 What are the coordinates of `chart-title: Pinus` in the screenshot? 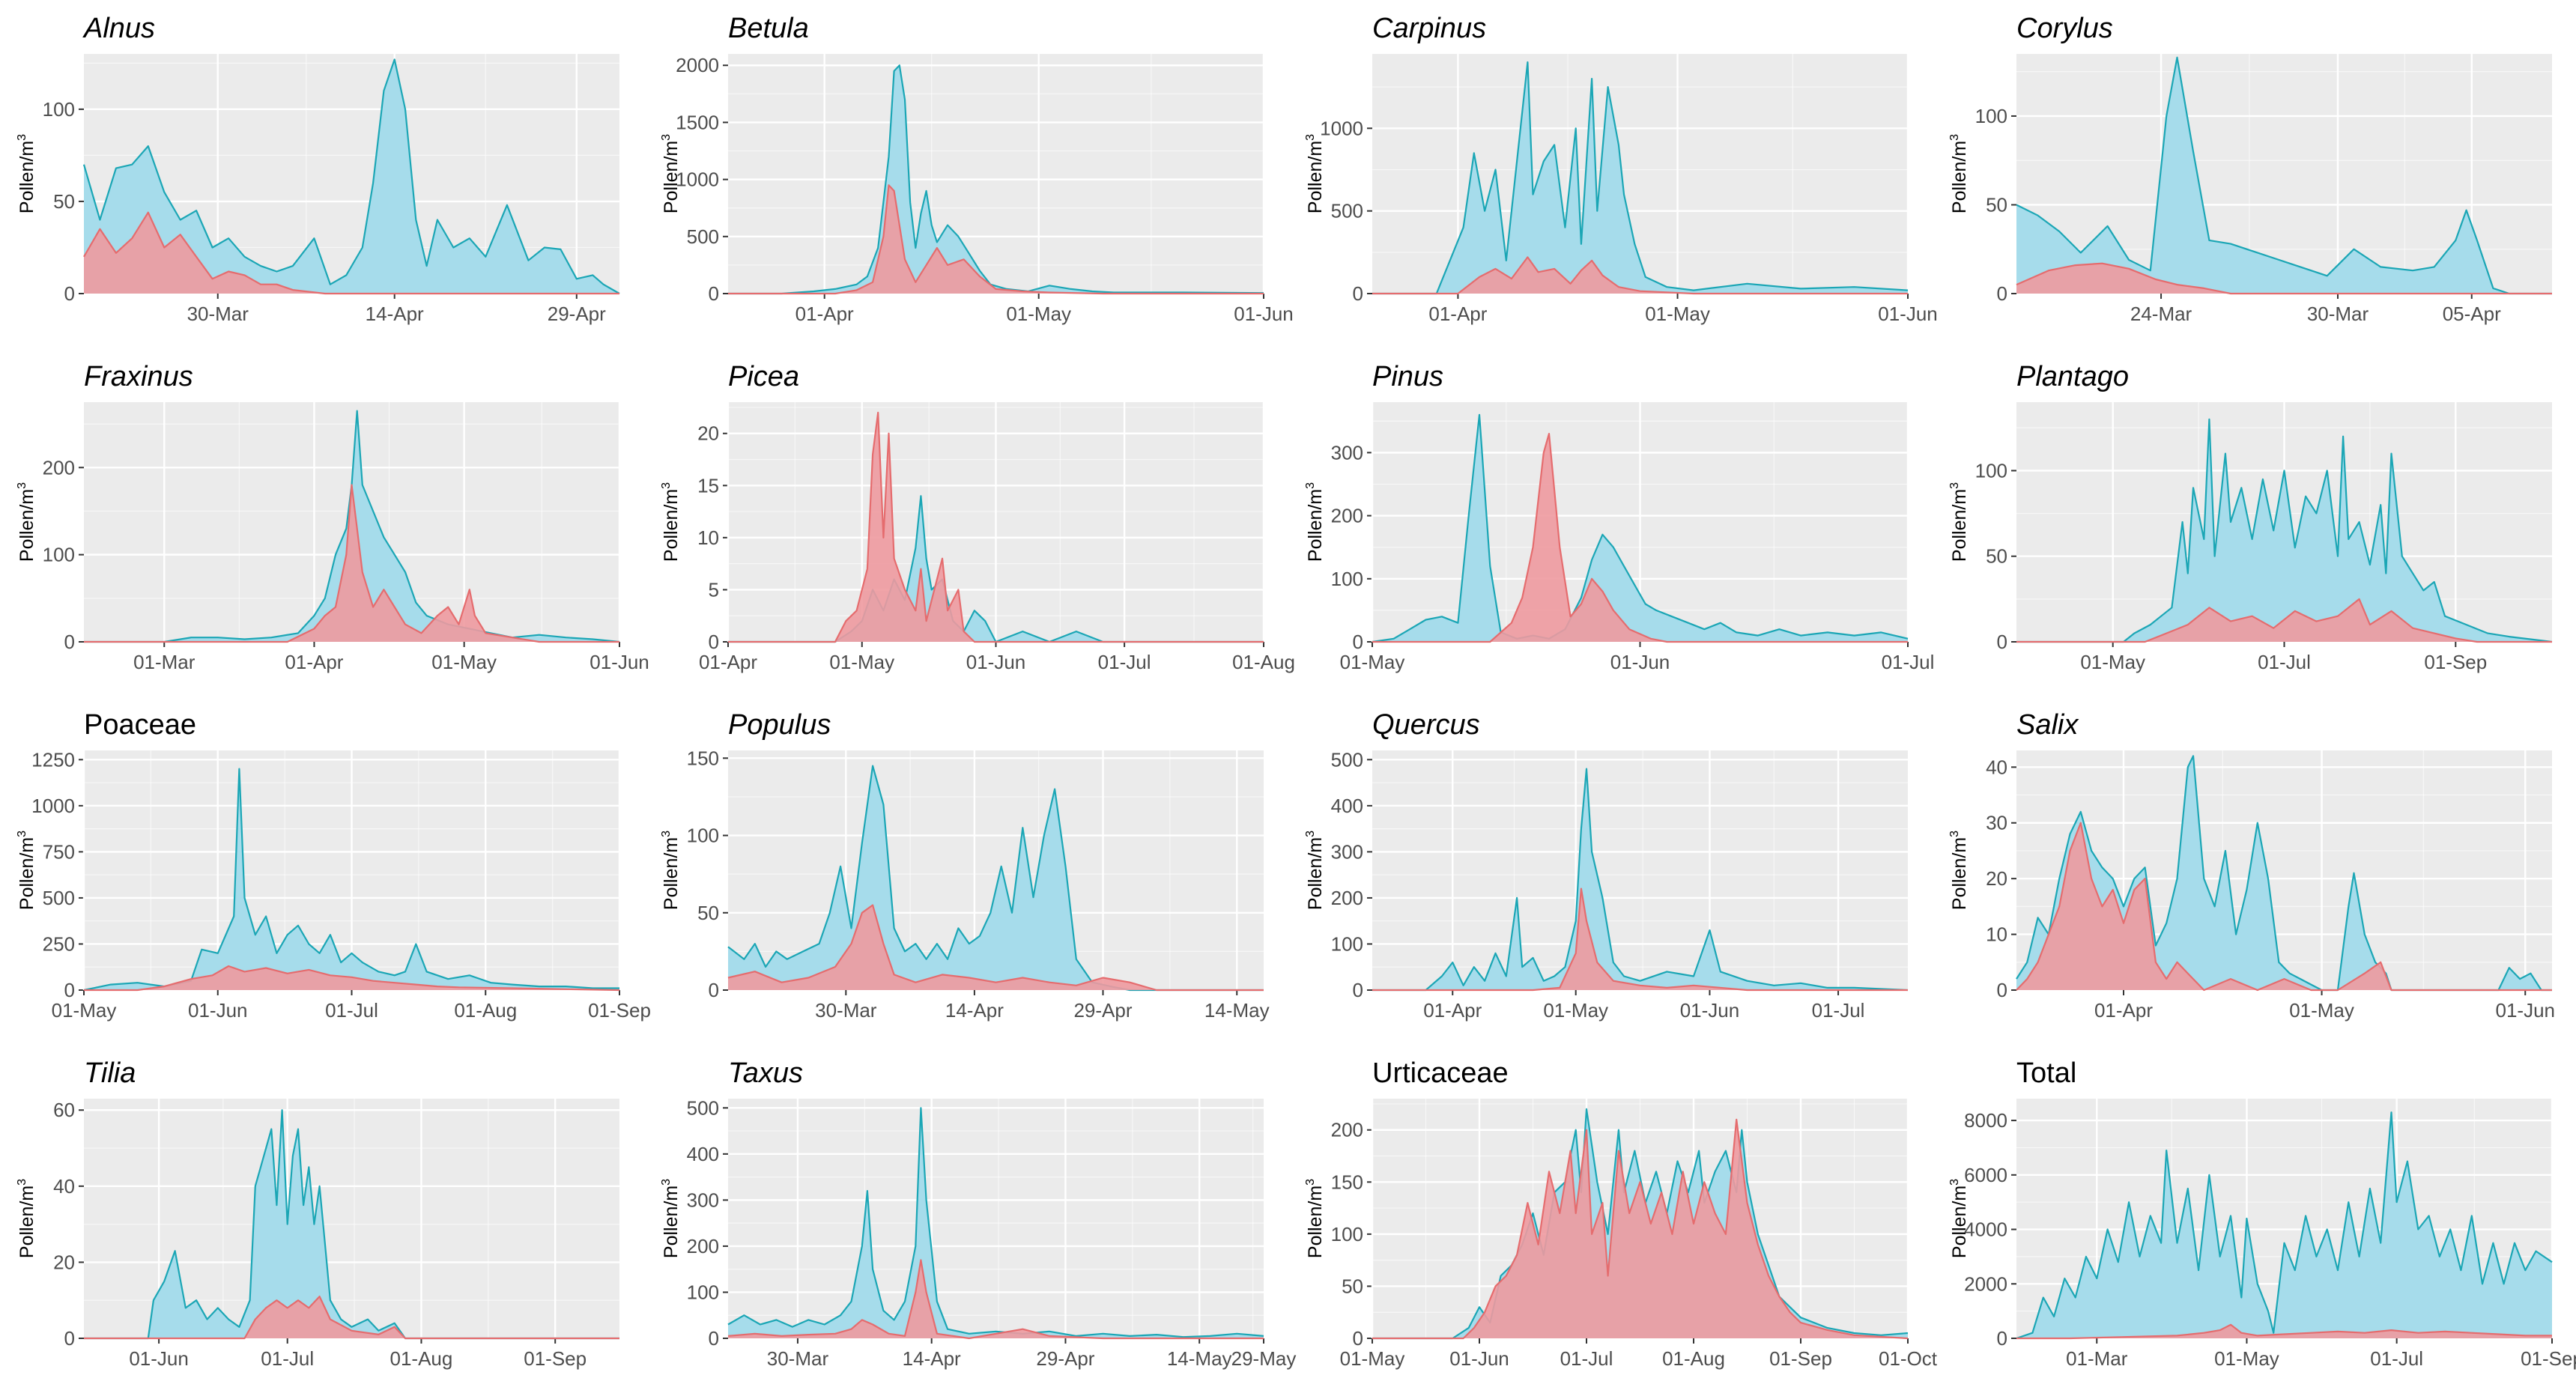 It's located at (1407, 376).